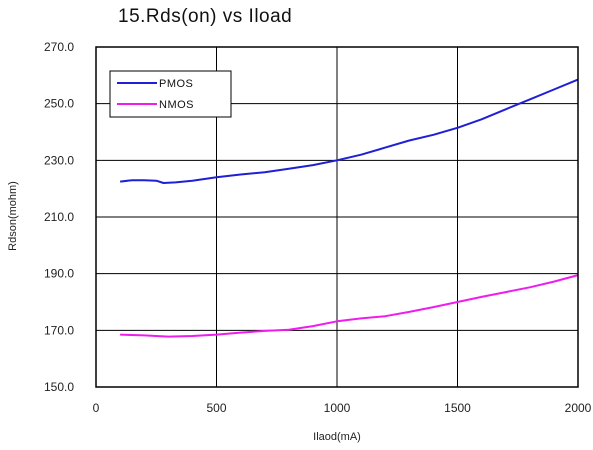  What do you see at coordinates (176, 105) in the screenshot?
I see `legend-label-nmos: NMOS` at bounding box center [176, 105].